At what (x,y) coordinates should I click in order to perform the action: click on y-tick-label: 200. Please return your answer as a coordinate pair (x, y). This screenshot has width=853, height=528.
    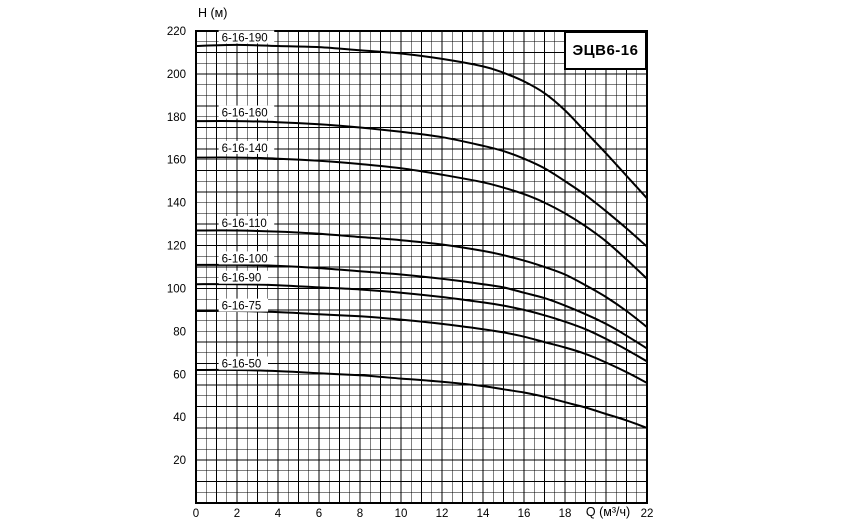
    Looking at the image, I should click on (176, 75).